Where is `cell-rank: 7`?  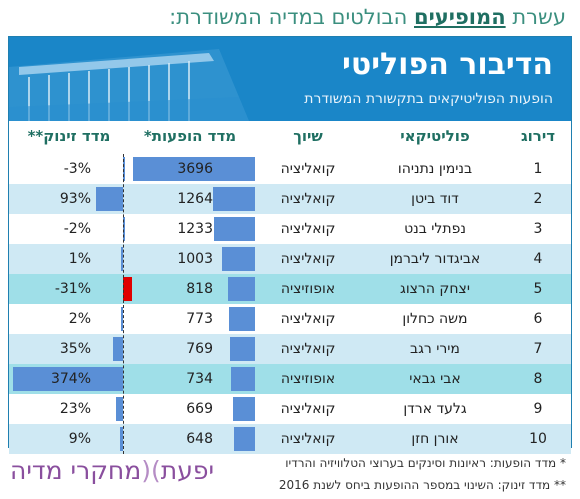
cell-rank: 7 is located at coordinates (538, 349).